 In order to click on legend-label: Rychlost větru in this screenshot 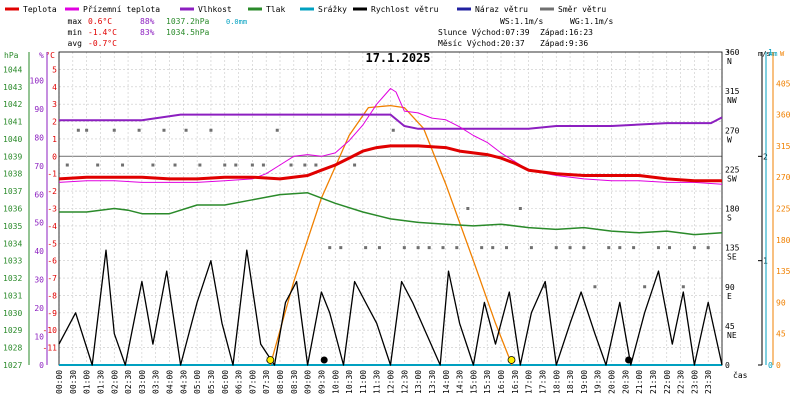, I will do `click(405, 9)`.